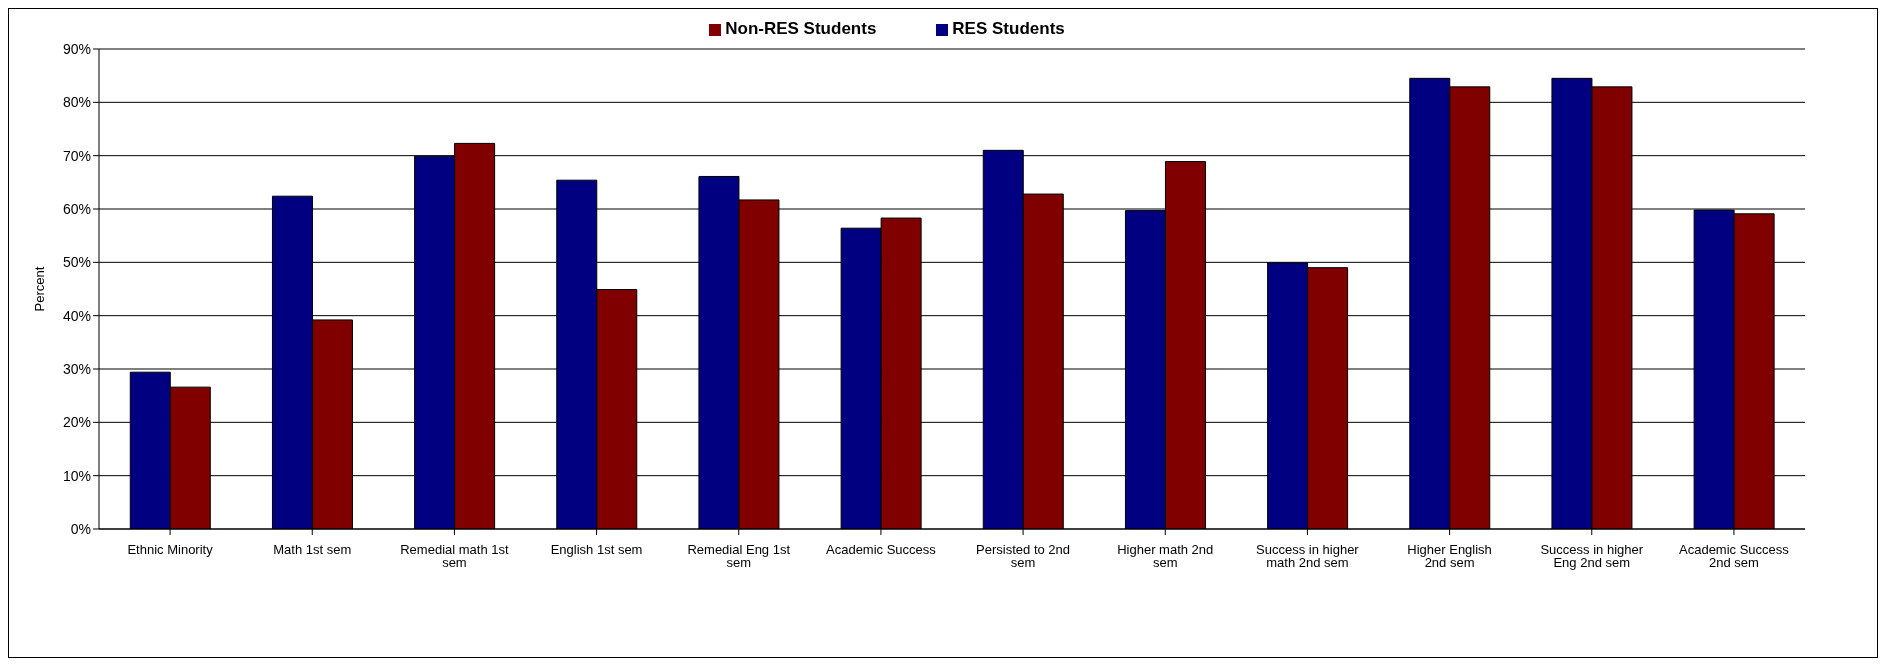 The width and height of the screenshot is (1889, 669). I want to click on y-tick-label: 20%, so click(76, 422).